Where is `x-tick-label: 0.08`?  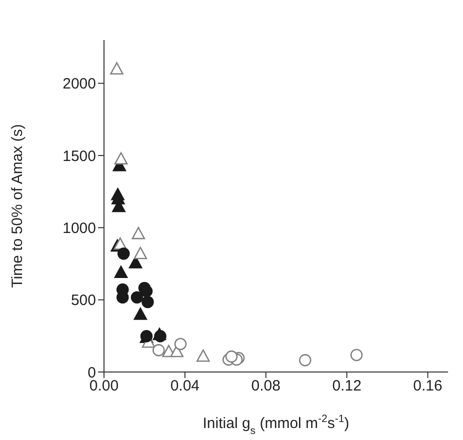
x-tick-label: 0.08 is located at coordinates (265, 386).